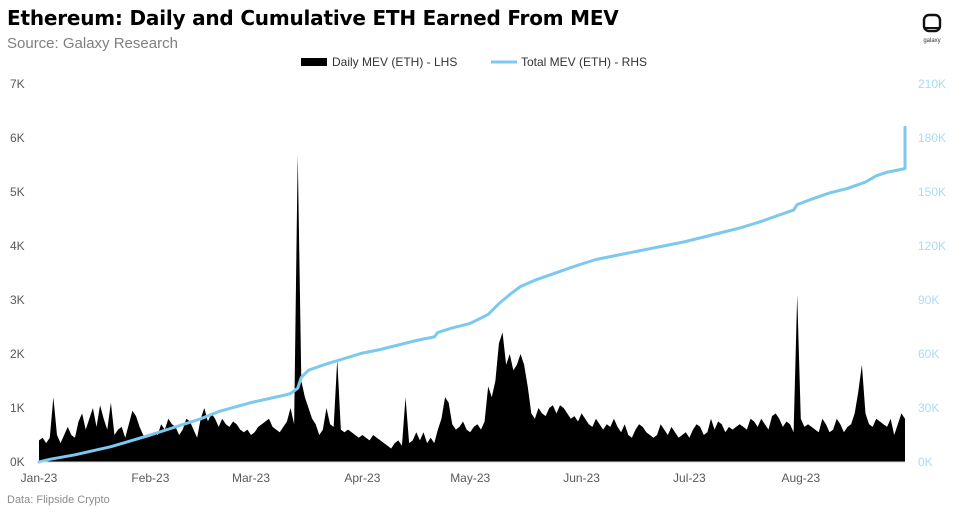 This screenshot has height=515, width=961. What do you see at coordinates (925, 462) in the screenshot?
I see `right-axis-tick-label: 0K` at bounding box center [925, 462].